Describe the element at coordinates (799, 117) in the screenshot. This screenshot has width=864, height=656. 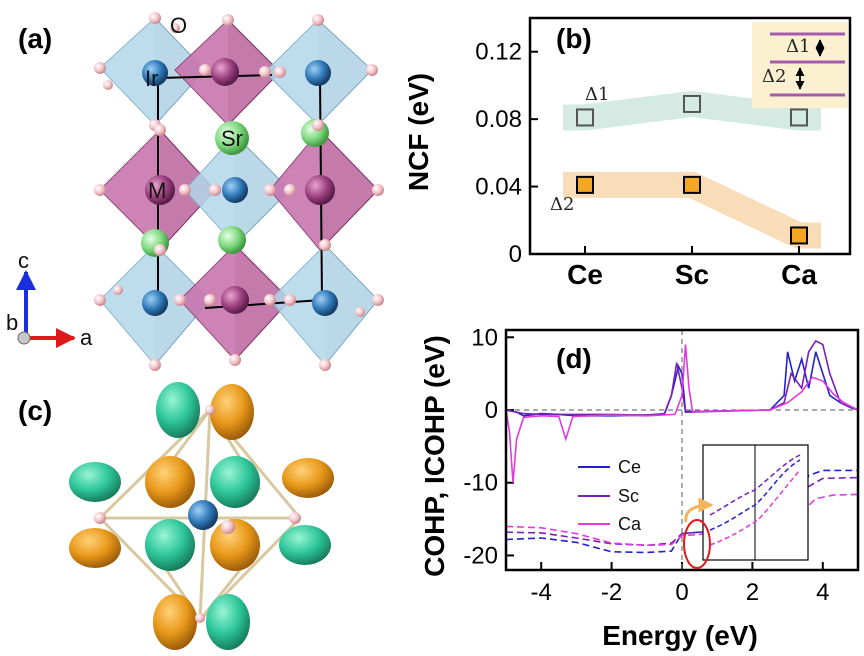
I see `b-point-d1-ca` at that location.